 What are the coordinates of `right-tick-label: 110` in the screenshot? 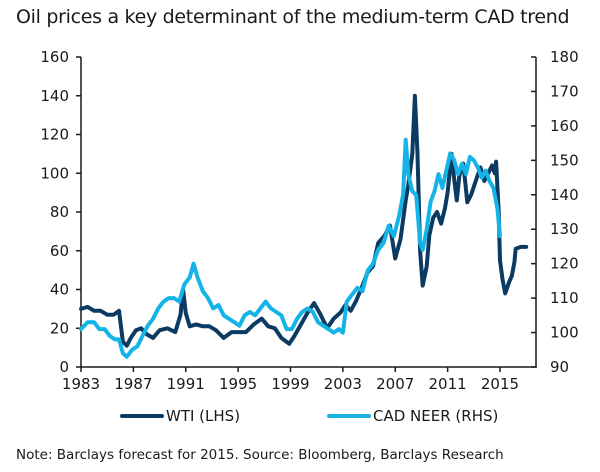 It's located at (564, 298).